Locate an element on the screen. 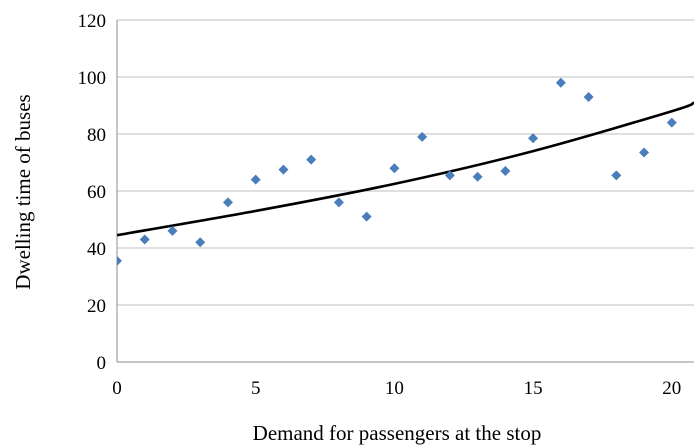 The image size is (694, 447). y-tick-label: 60 is located at coordinates (96, 192).